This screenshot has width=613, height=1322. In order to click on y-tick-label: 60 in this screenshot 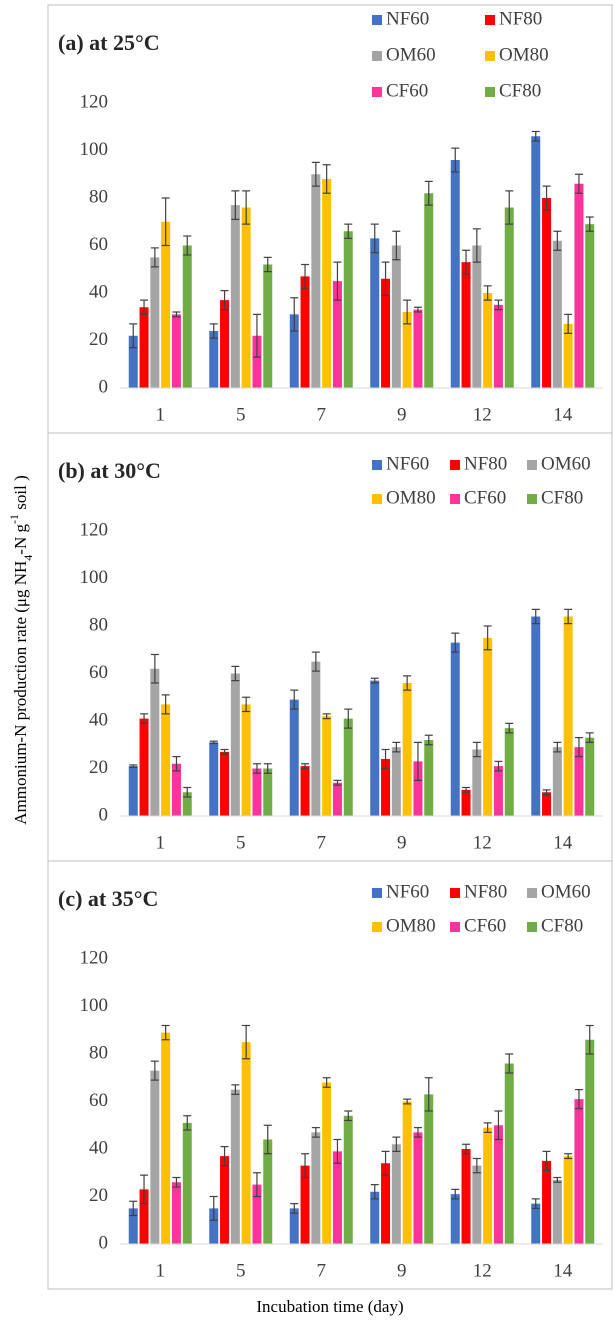, I will do `click(98, 672)`.